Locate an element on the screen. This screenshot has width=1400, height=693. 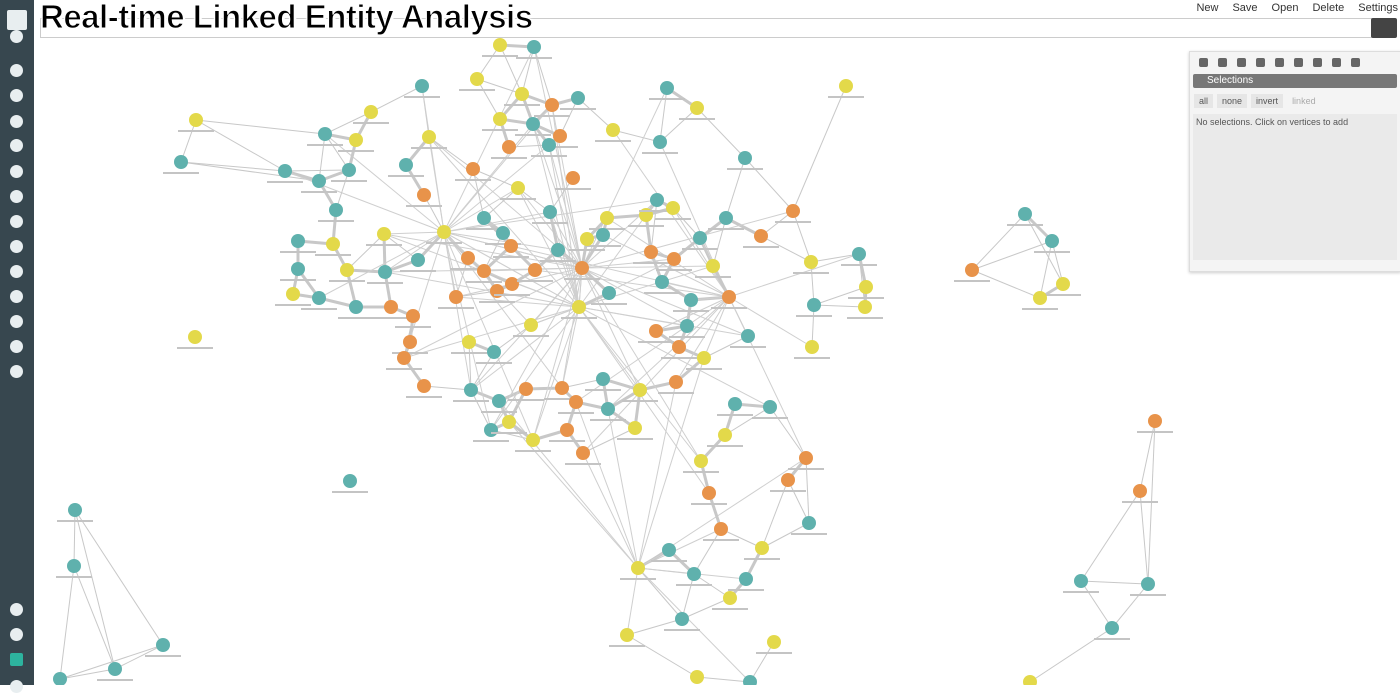
button: linked is located at coordinates (1304, 101).